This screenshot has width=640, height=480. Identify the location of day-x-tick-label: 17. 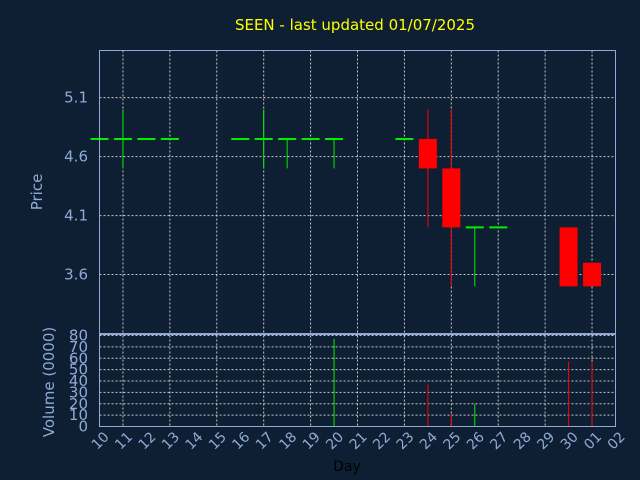
(265, 441).